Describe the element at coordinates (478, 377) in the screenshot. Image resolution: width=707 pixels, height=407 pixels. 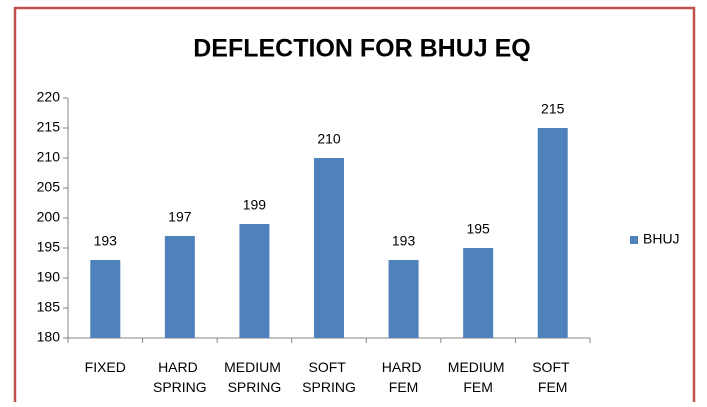
I see `x-tick-label: MEDIUM FEM` at that location.